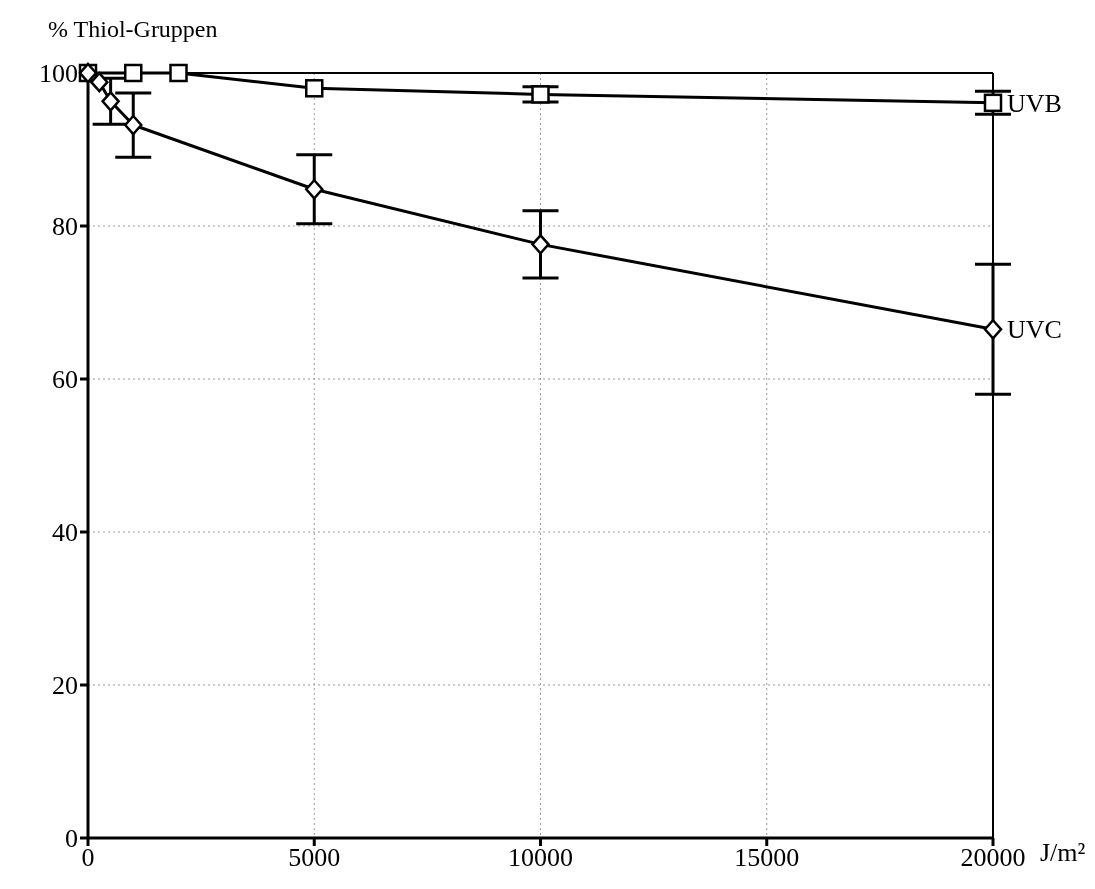 The image size is (1095, 889). Describe the element at coordinates (65, 533) in the screenshot. I see `y-tick-label: 40` at that location.